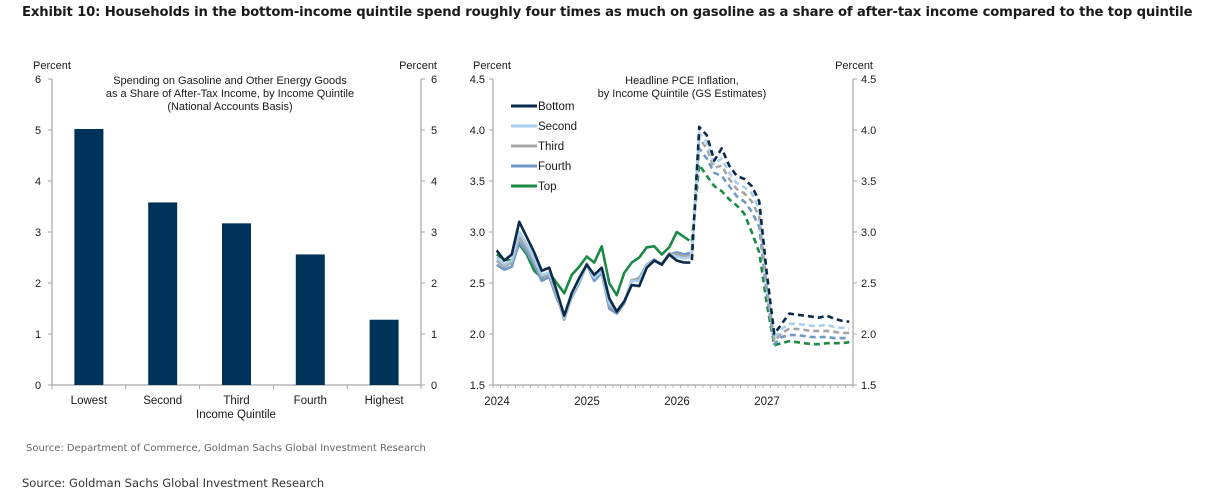  Describe the element at coordinates (477, 284) in the screenshot. I see `line-left-tick-label: 2.5` at that location.